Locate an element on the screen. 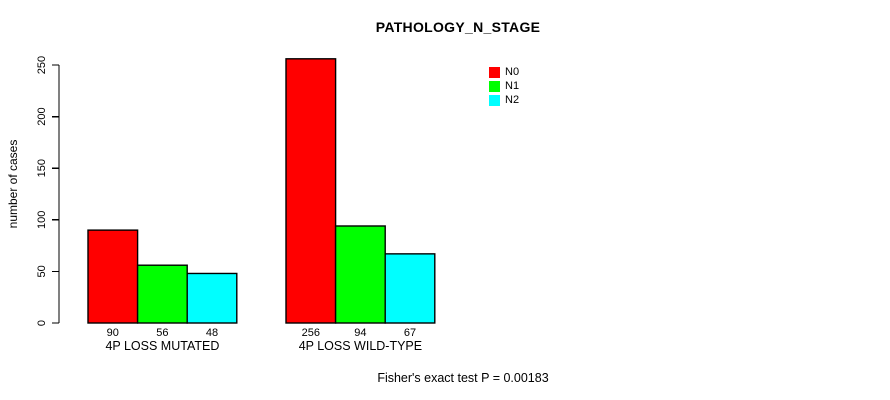 Image resolution: width=890 pixels, height=400 pixels. legend: N0 N1 N2 is located at coordinates (504, 86).